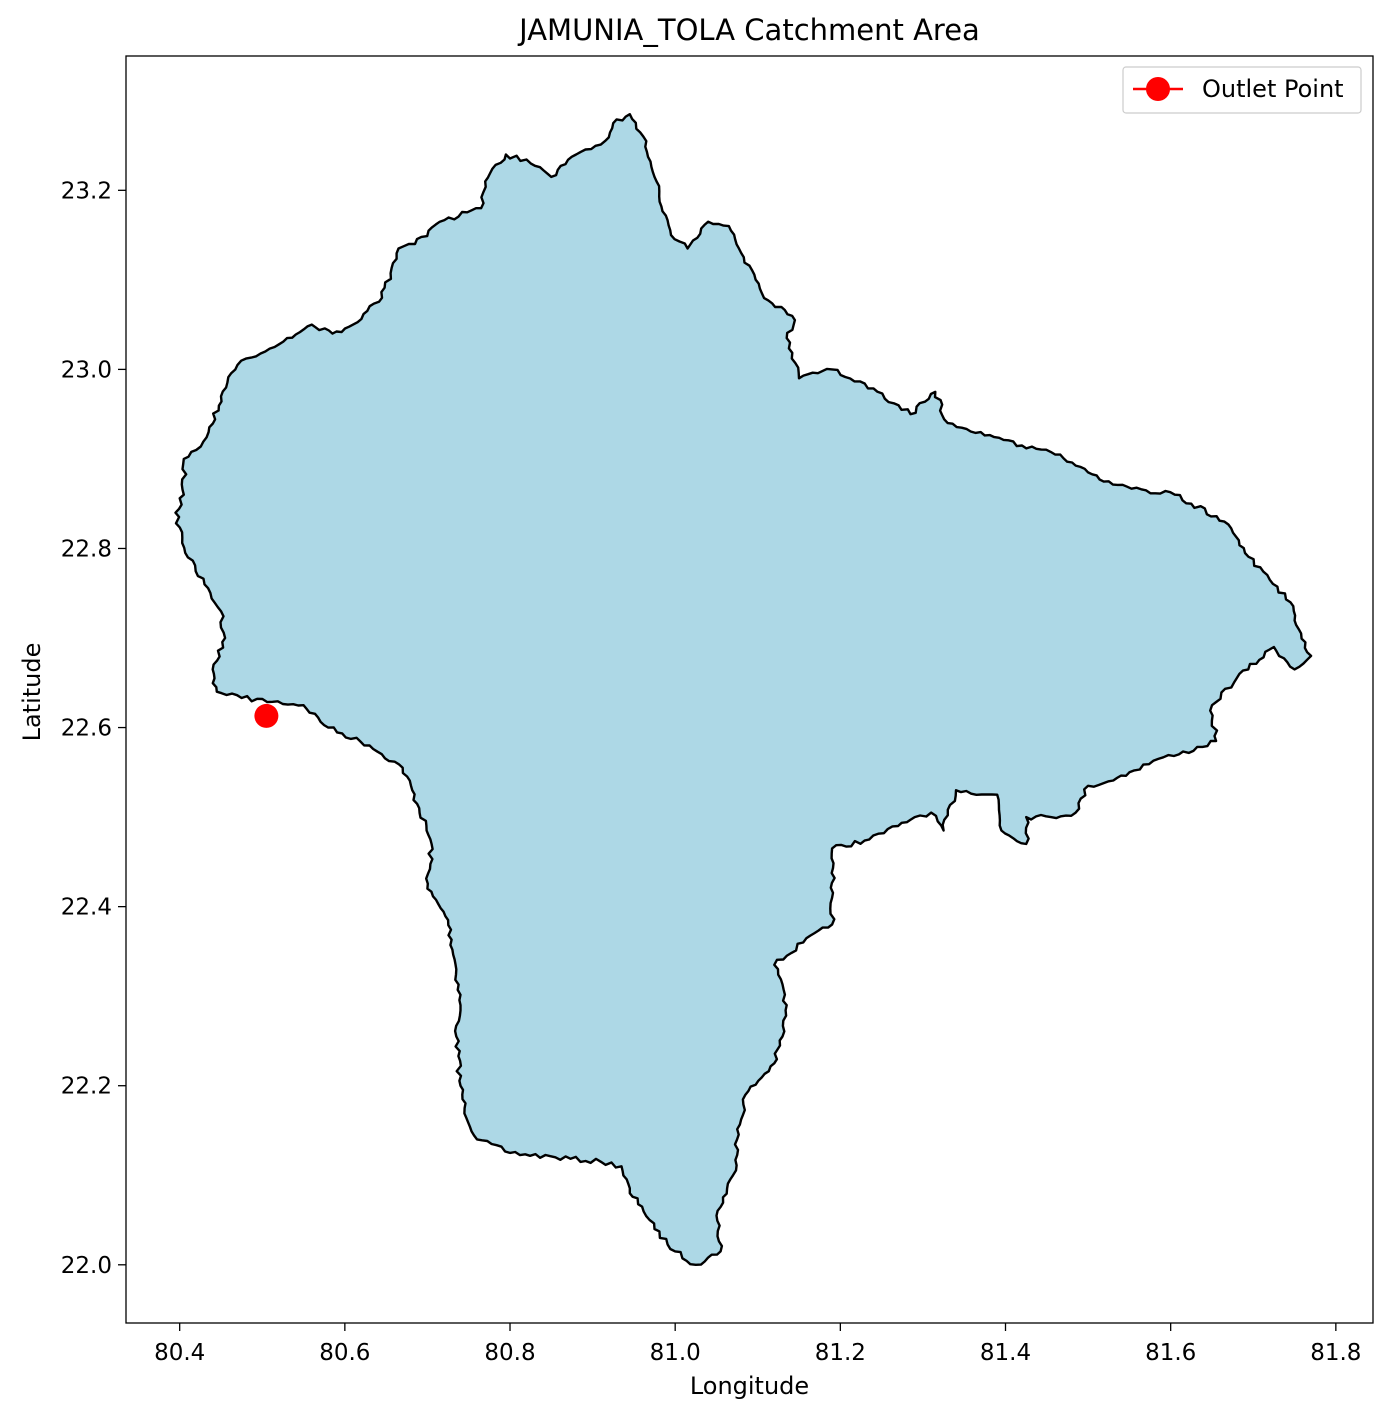  What do you see at coordinates (344, 1353) in the screenshot?
I see `x-tick-label: 80.6` at bounding box center [344, 1353].